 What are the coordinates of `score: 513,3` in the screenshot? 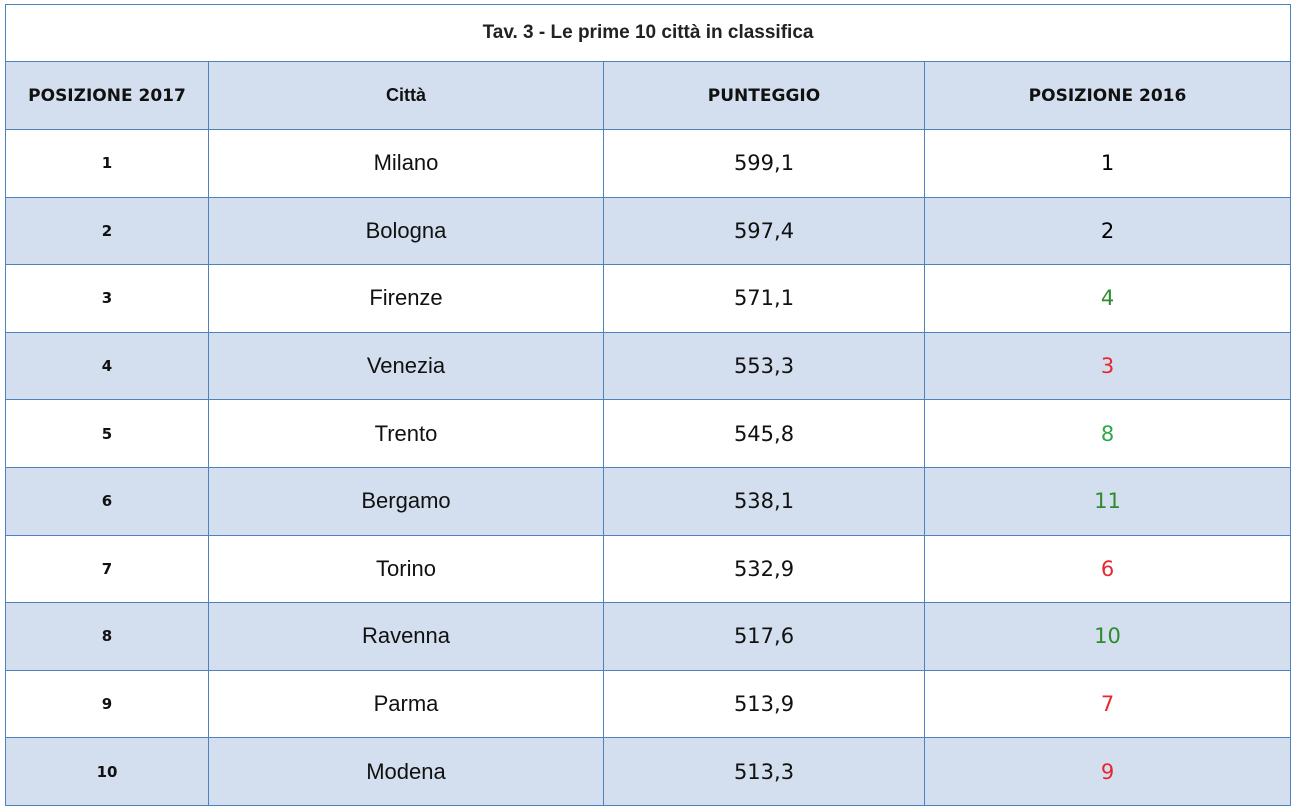 It's located at (764, 771).